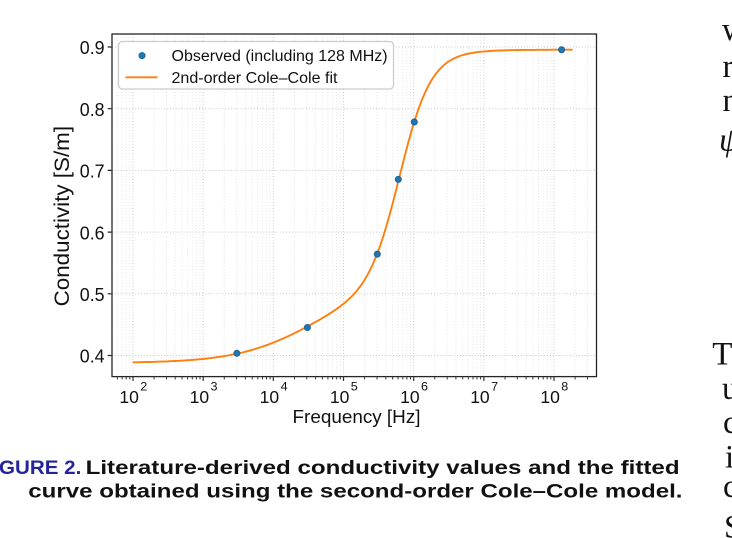 The image size is (732, 538). I want to click on svg-text: 0.5, so click(92, 295).